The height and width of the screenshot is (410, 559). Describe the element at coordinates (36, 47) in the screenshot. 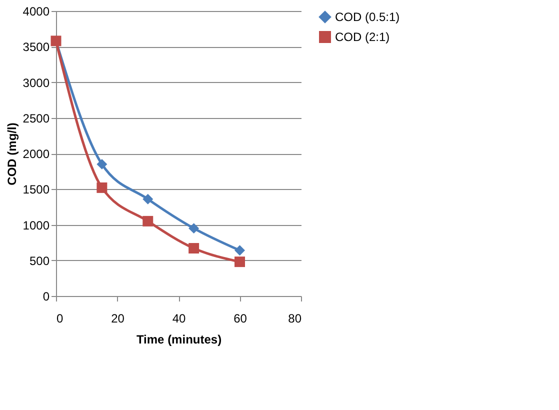

I see `y-tick-label: 3500` at that location.